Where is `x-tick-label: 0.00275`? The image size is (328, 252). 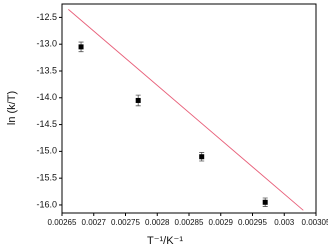
x-tick-label: 0.00275 is located at coordinates (125, 222).